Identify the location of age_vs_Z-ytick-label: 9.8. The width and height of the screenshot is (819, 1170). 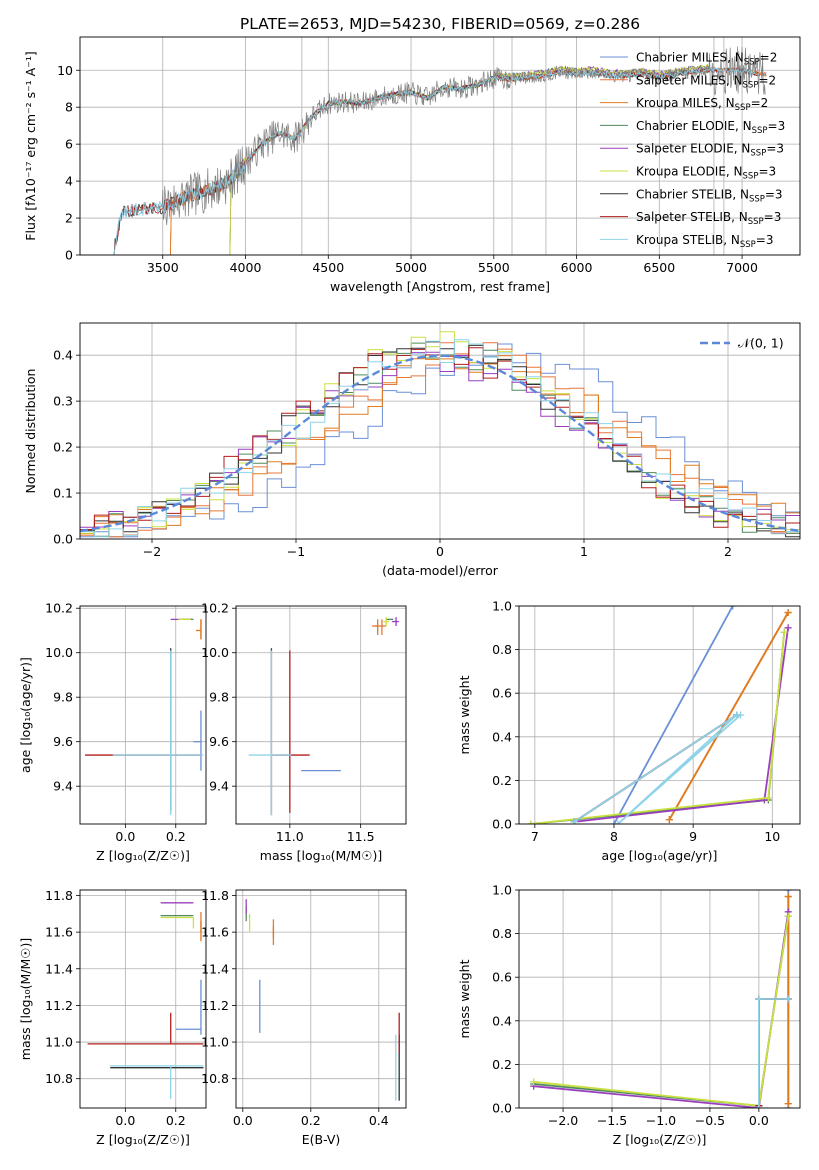
(63, 697).